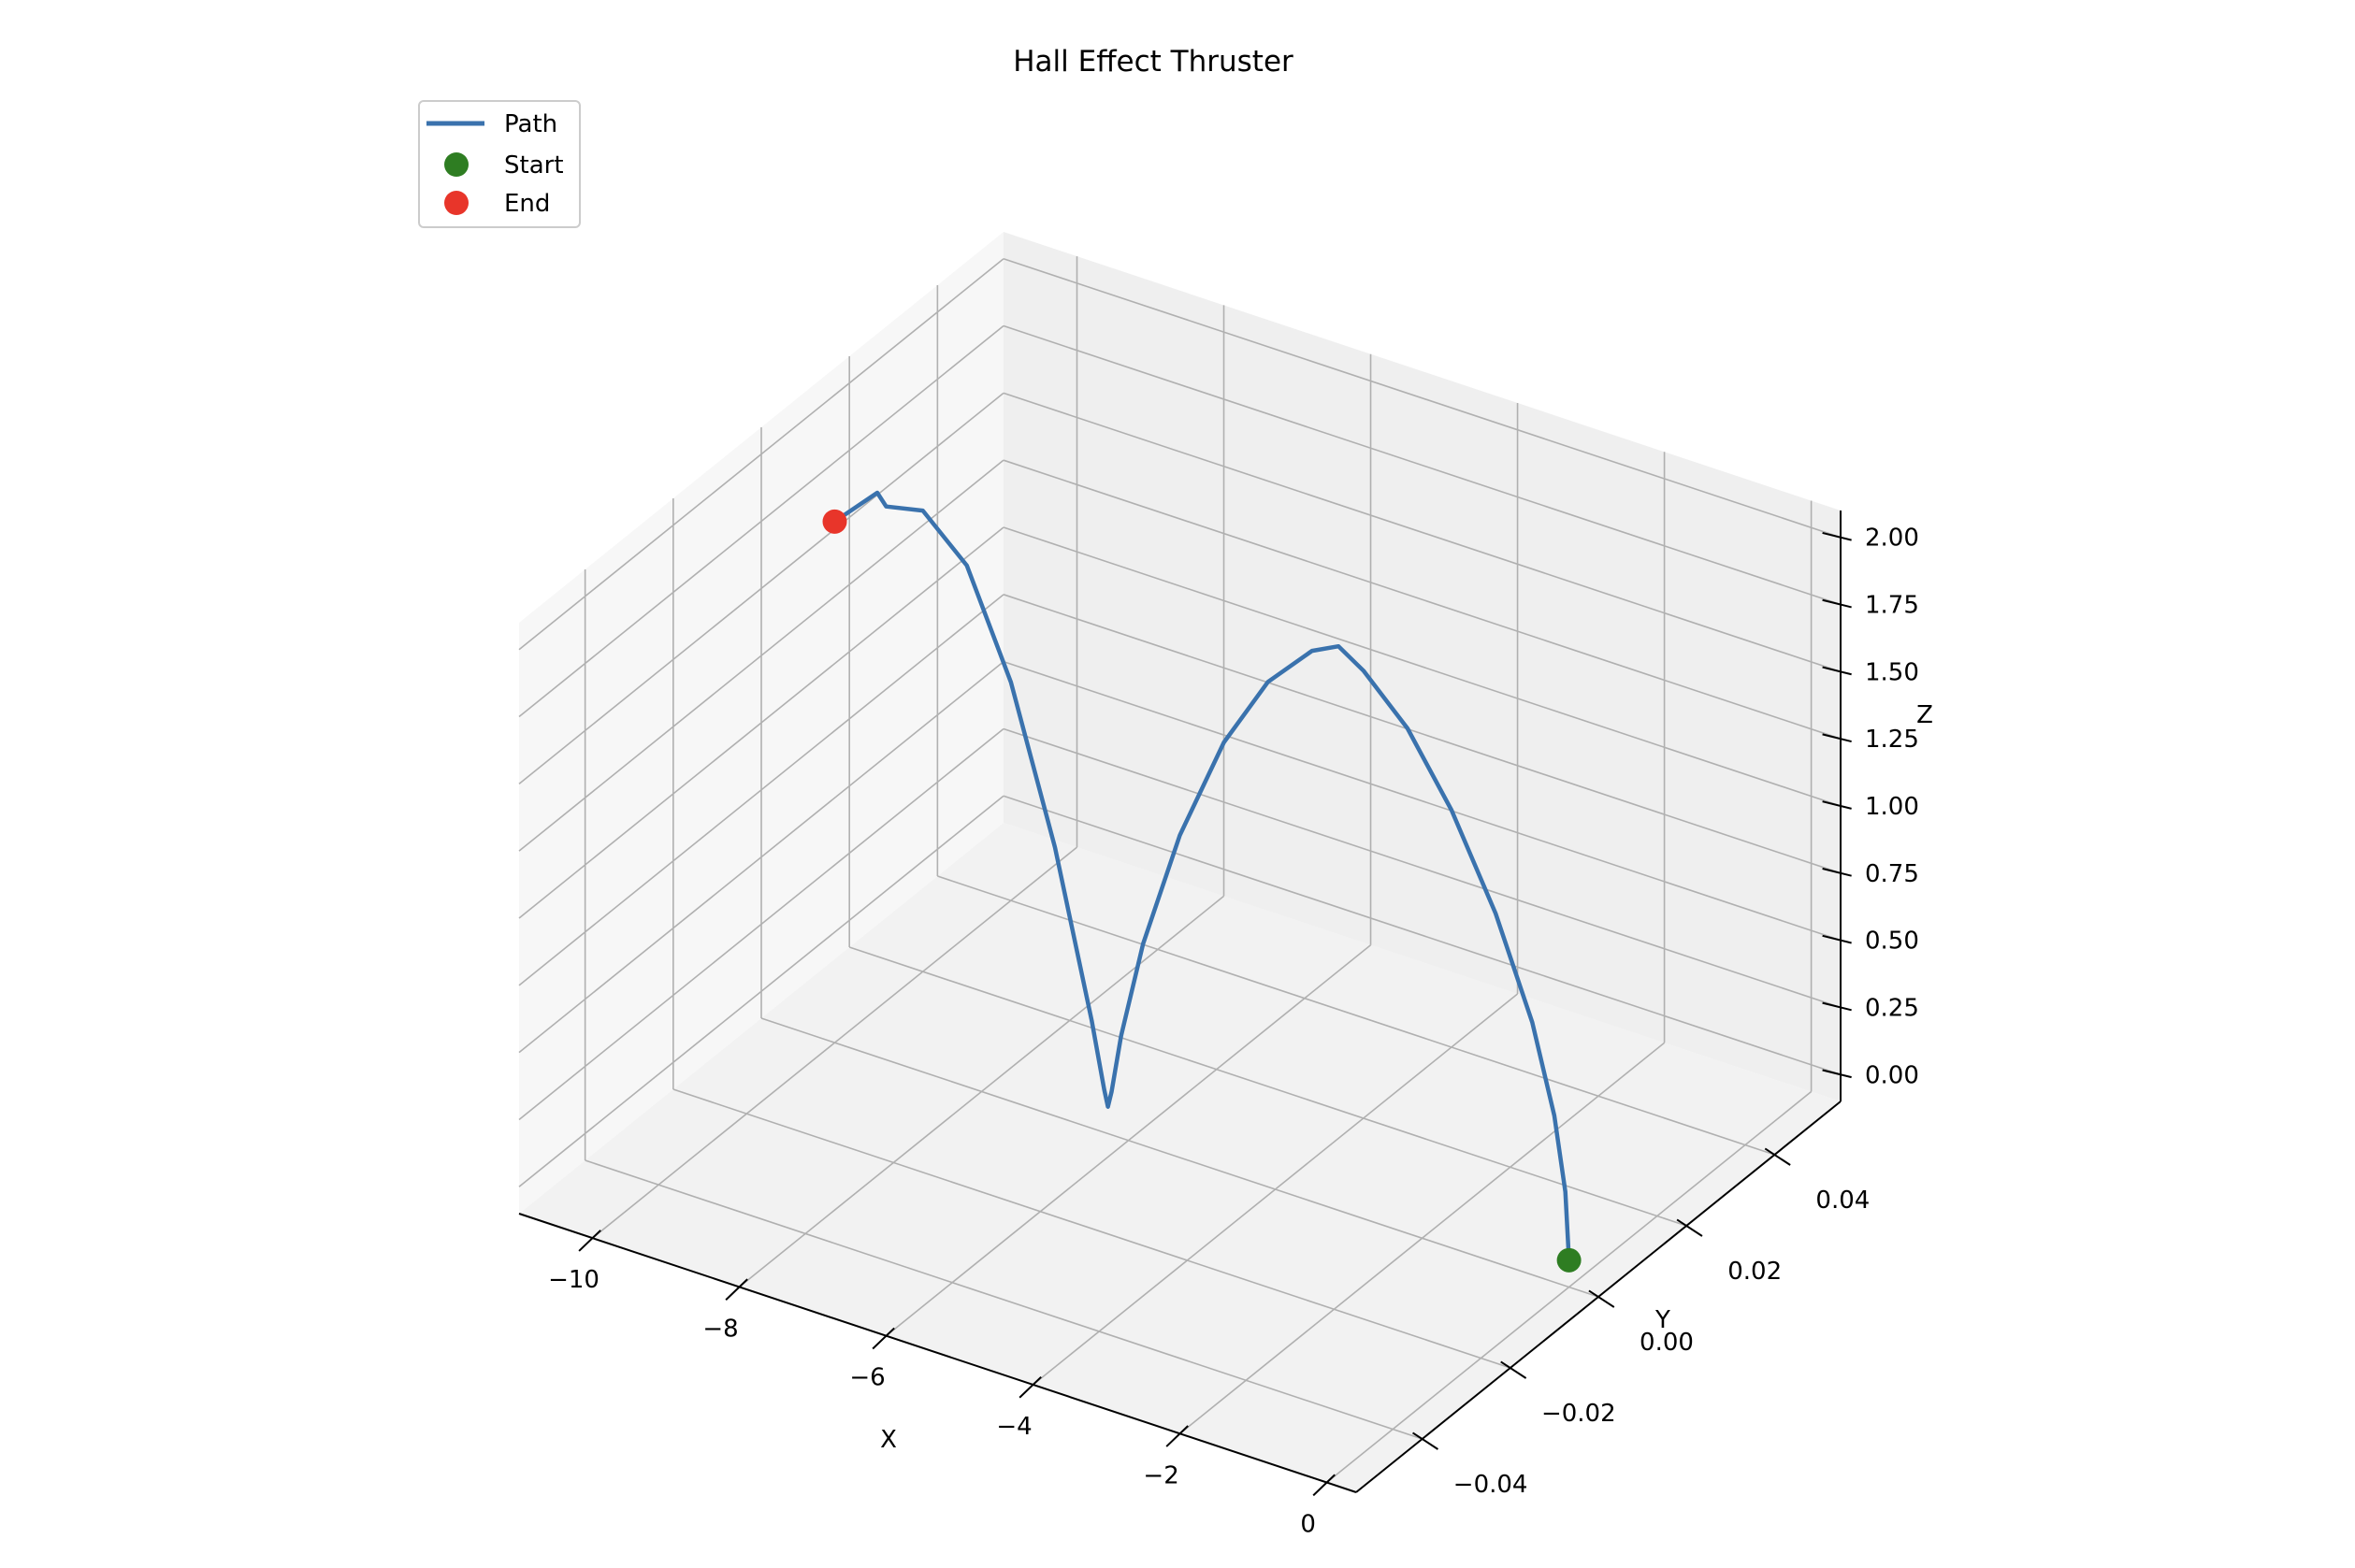 The image size is (2355, 1568). What do you see at coordinates (456, 164) in the screenshot?
I see `legend-start-swatch` at bounding box center [456, 164].